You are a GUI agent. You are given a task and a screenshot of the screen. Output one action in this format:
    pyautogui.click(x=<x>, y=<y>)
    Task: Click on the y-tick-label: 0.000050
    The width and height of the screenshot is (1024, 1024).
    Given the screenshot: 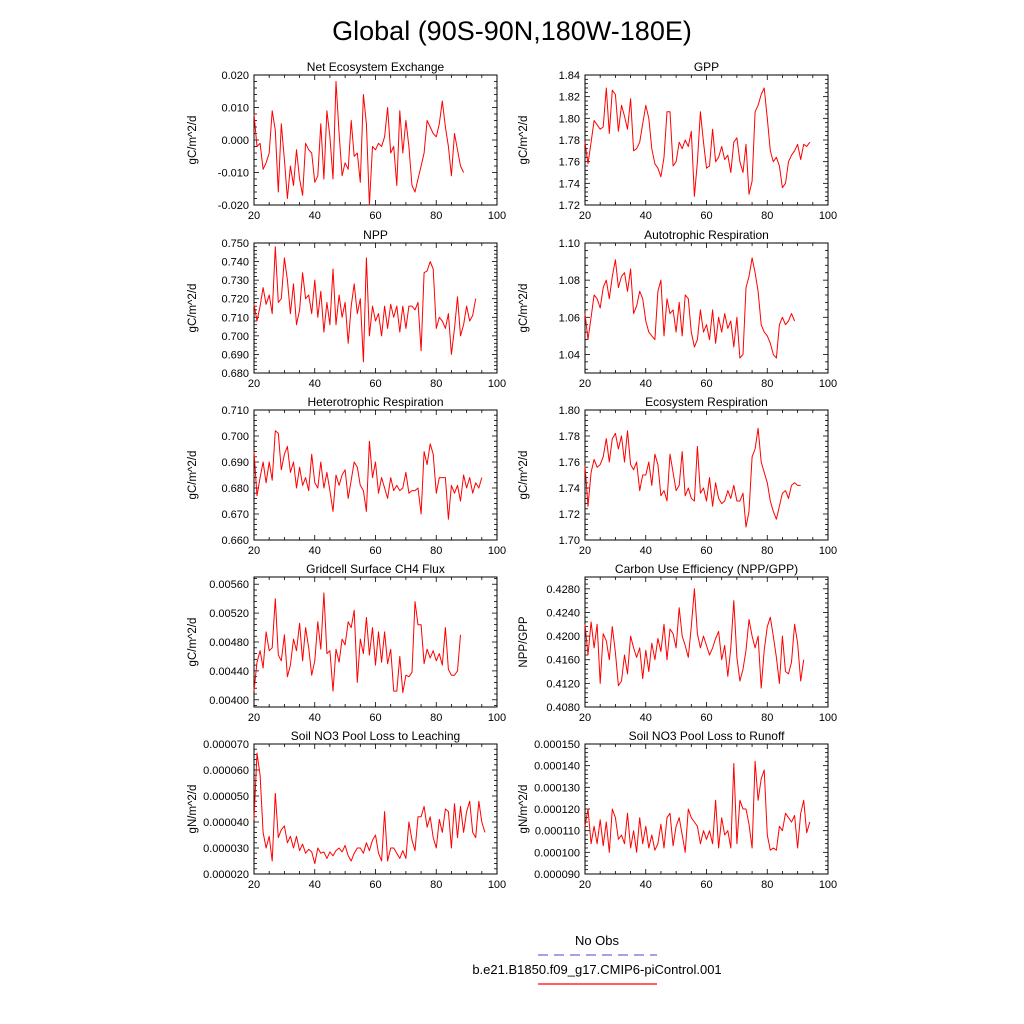 What is the action you would take?
    pyautogui.click(x=226, y=797)
    